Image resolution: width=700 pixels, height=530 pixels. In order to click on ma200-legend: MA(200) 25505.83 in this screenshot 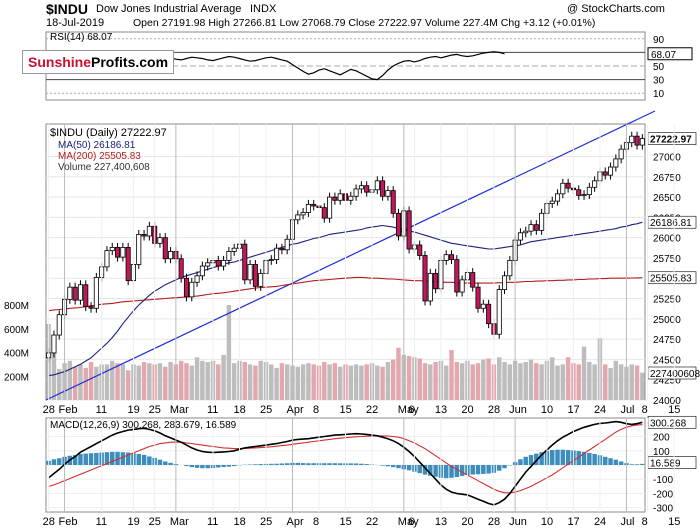, I will do `click(99, 156)`.